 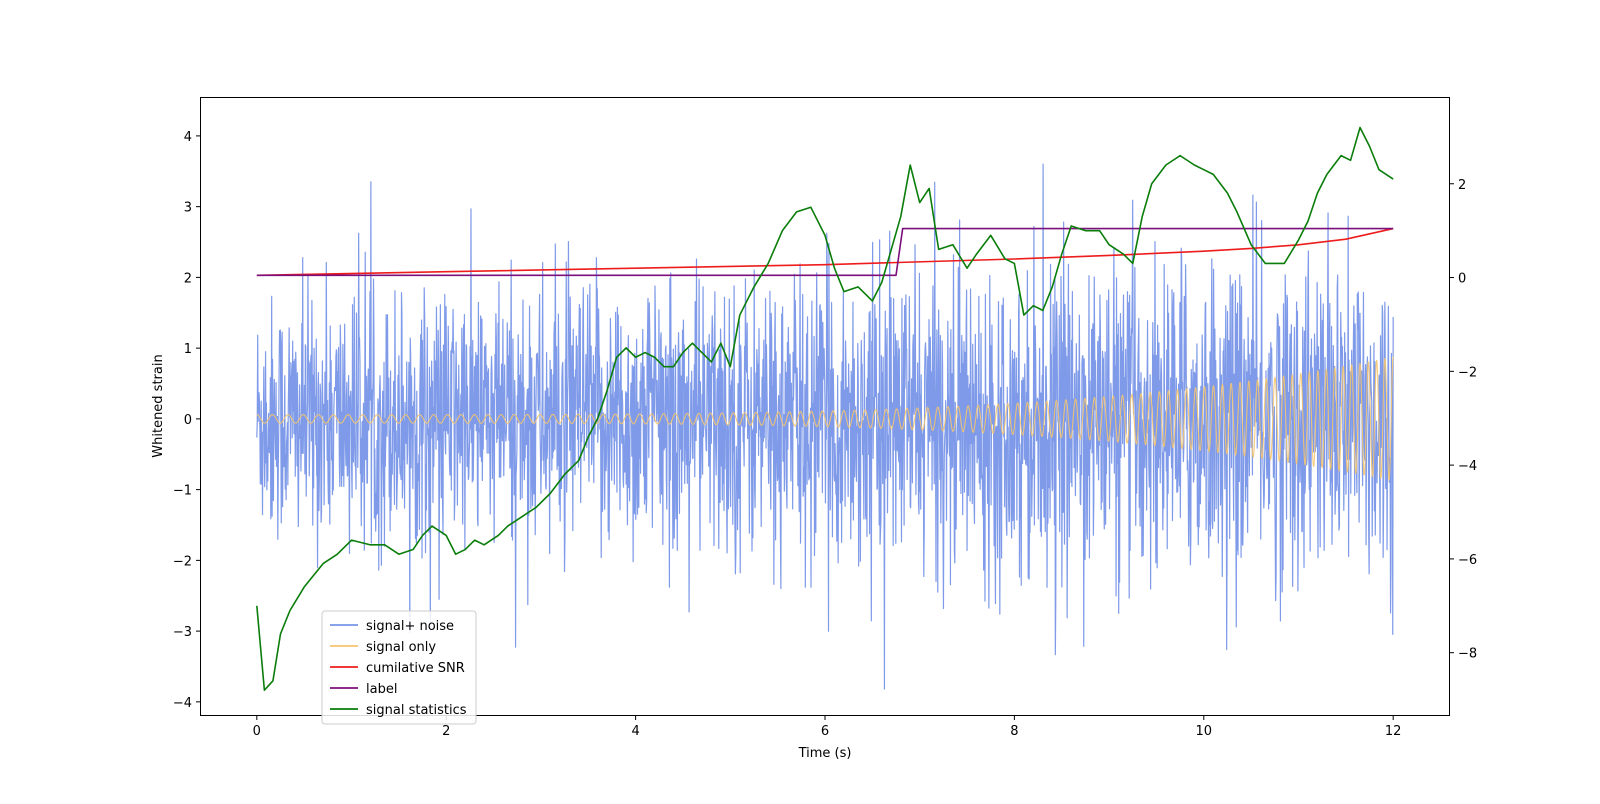 I want to click on x-tick-label: 6, so click(x=825, y=731).